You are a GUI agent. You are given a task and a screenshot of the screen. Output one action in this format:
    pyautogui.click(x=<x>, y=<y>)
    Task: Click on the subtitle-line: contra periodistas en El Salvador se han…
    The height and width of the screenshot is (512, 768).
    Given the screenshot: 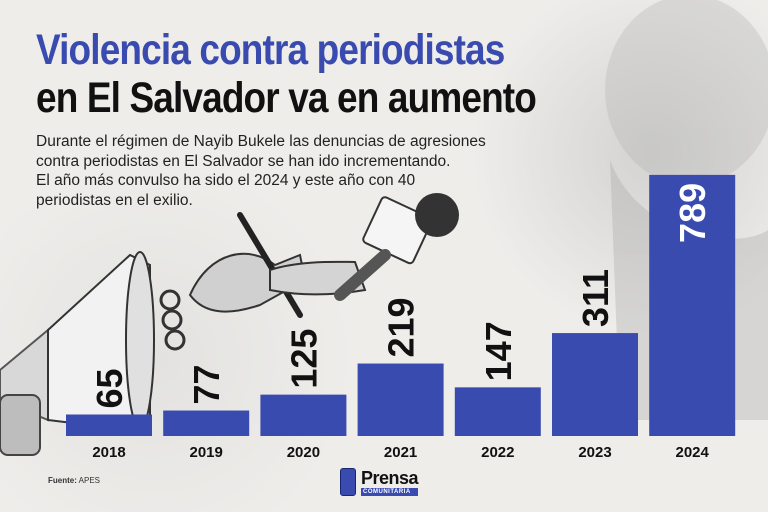 What is the action you would take?
    pyautogui.click(x=243, y=161)
    